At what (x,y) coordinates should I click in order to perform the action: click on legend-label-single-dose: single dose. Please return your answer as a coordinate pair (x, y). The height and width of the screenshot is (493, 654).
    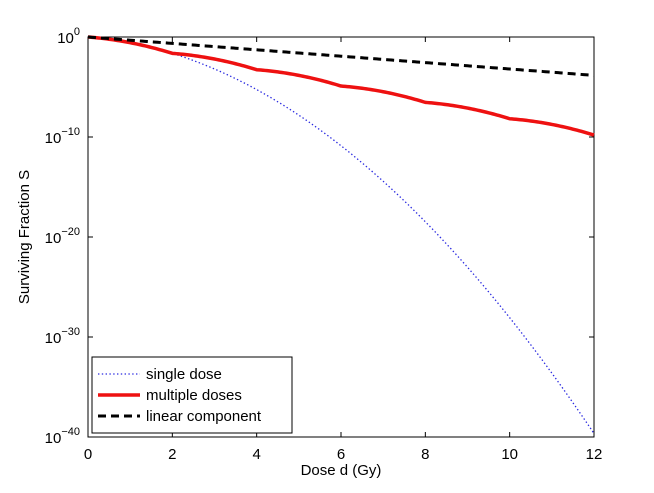
    Looking at the image, I should click on (184, 374).